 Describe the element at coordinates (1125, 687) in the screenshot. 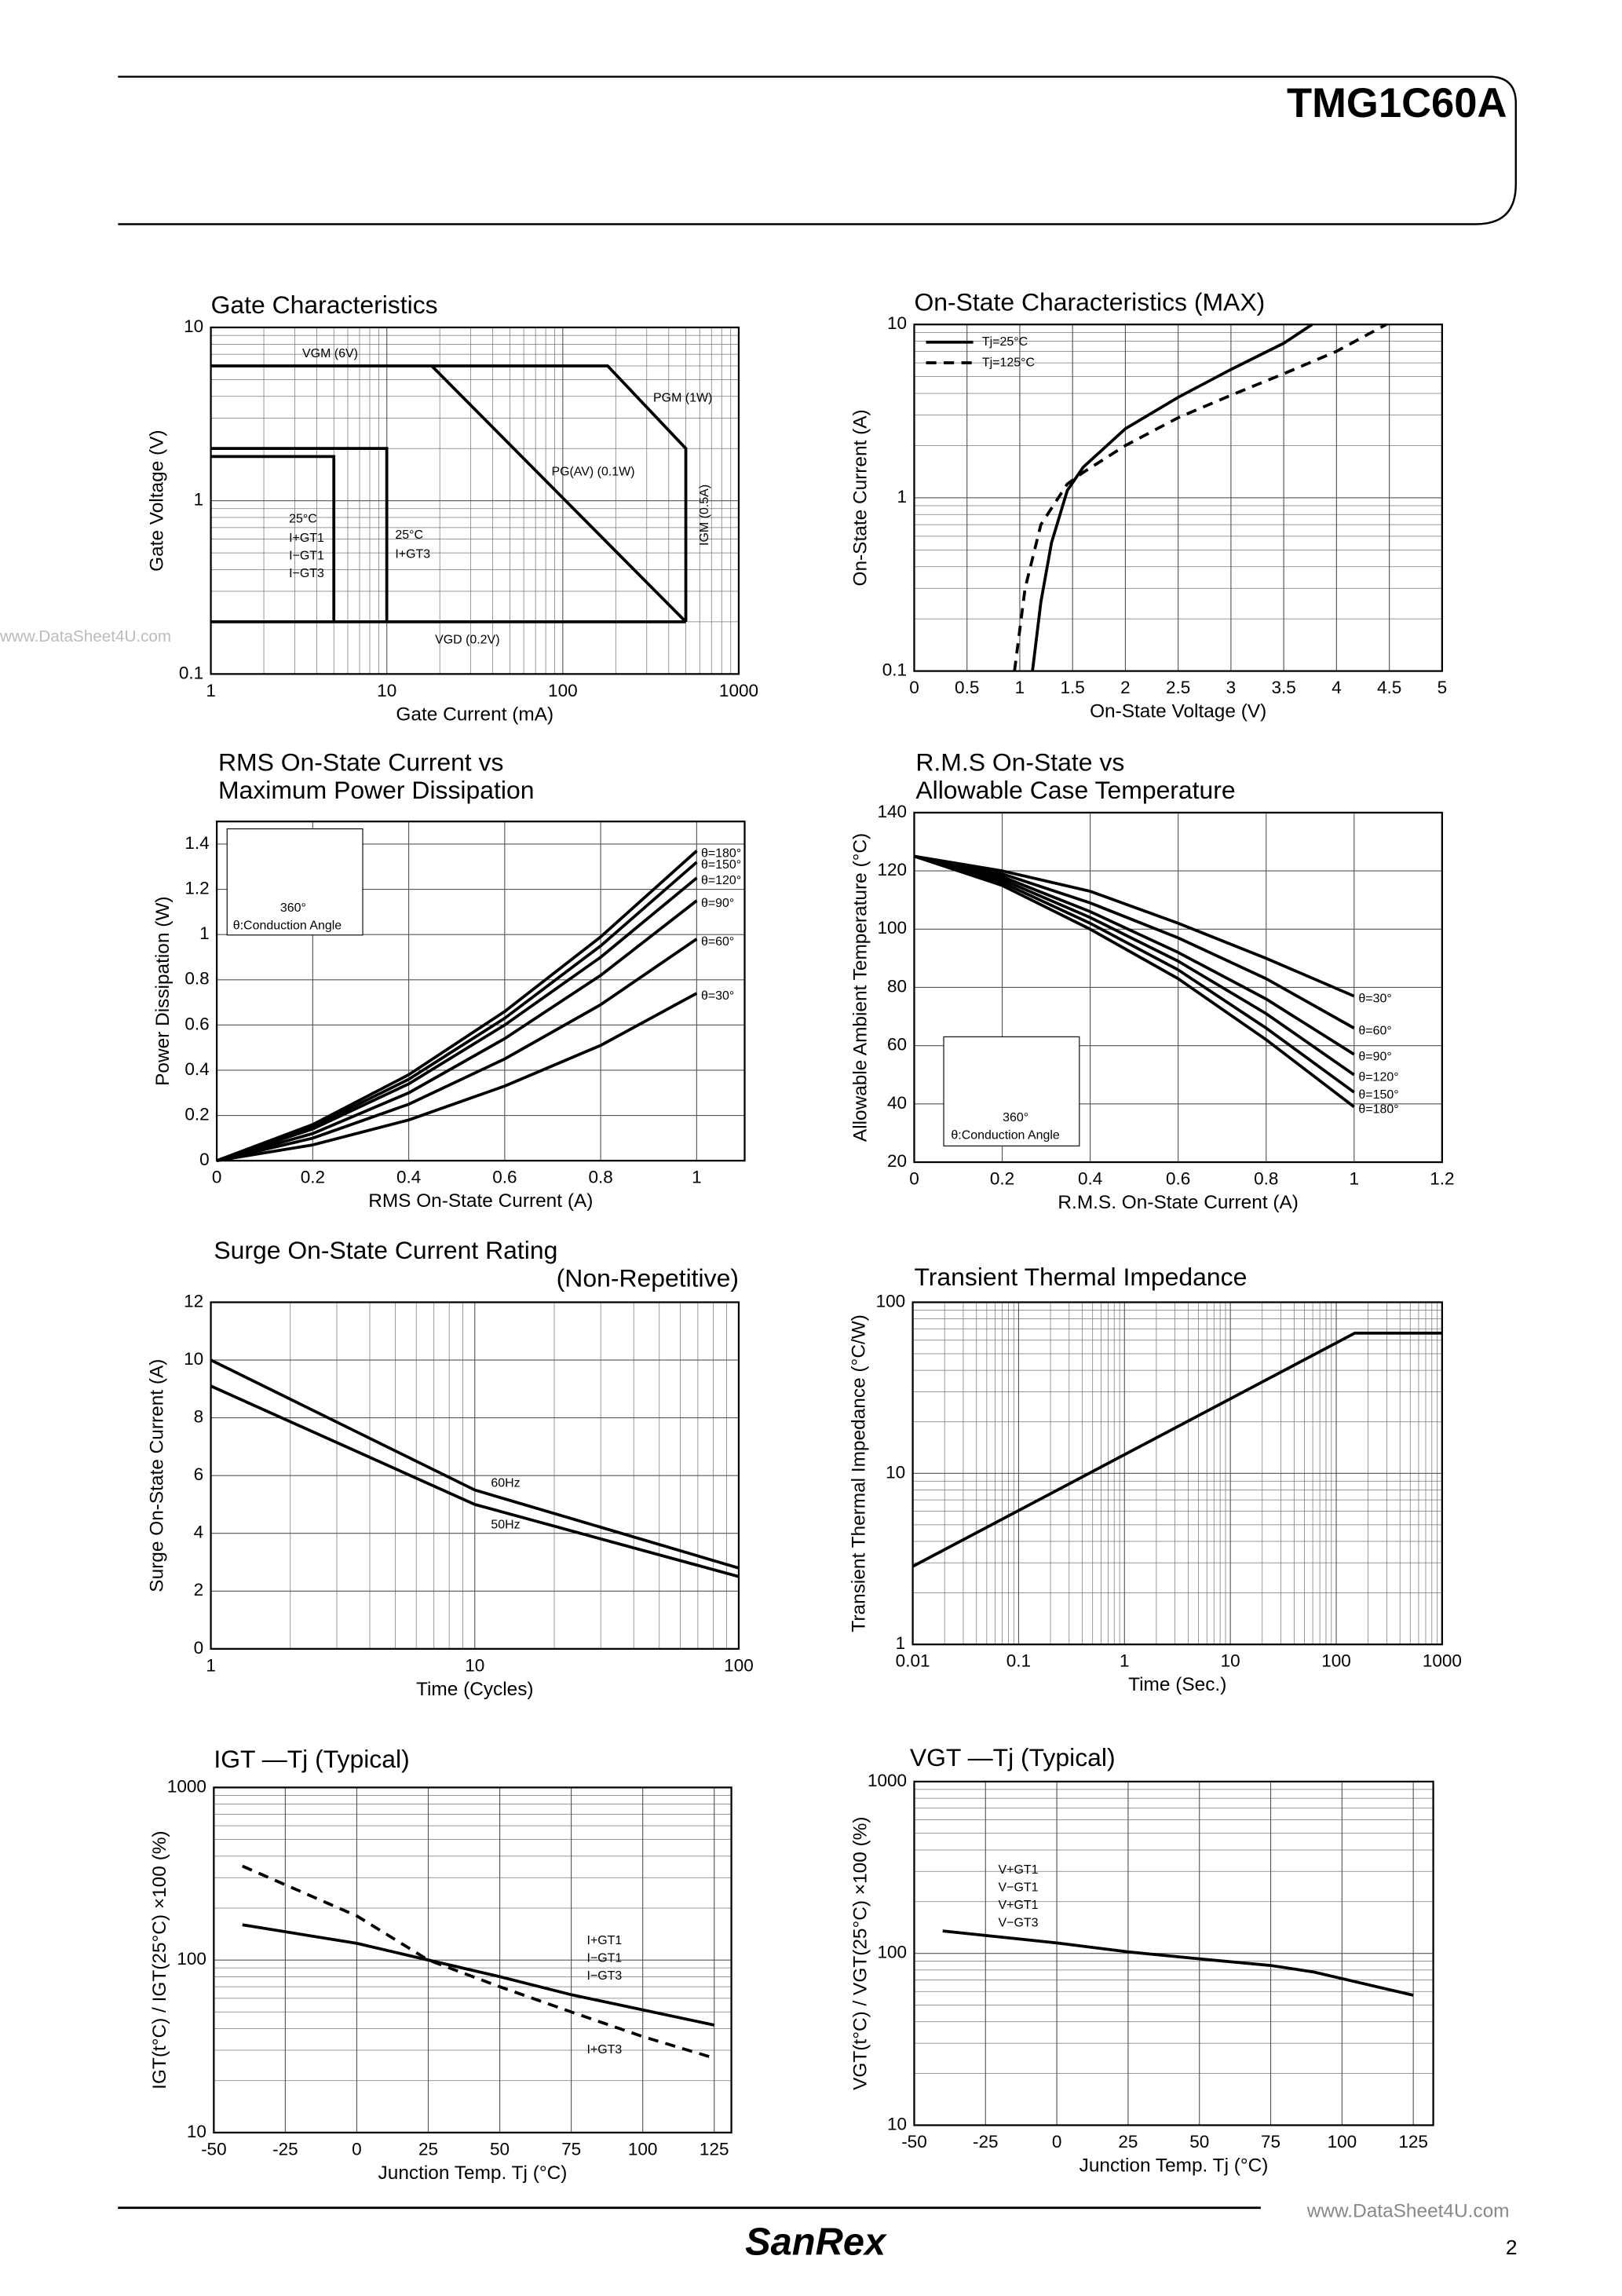

I see `x-tick-label: 2` at that location.